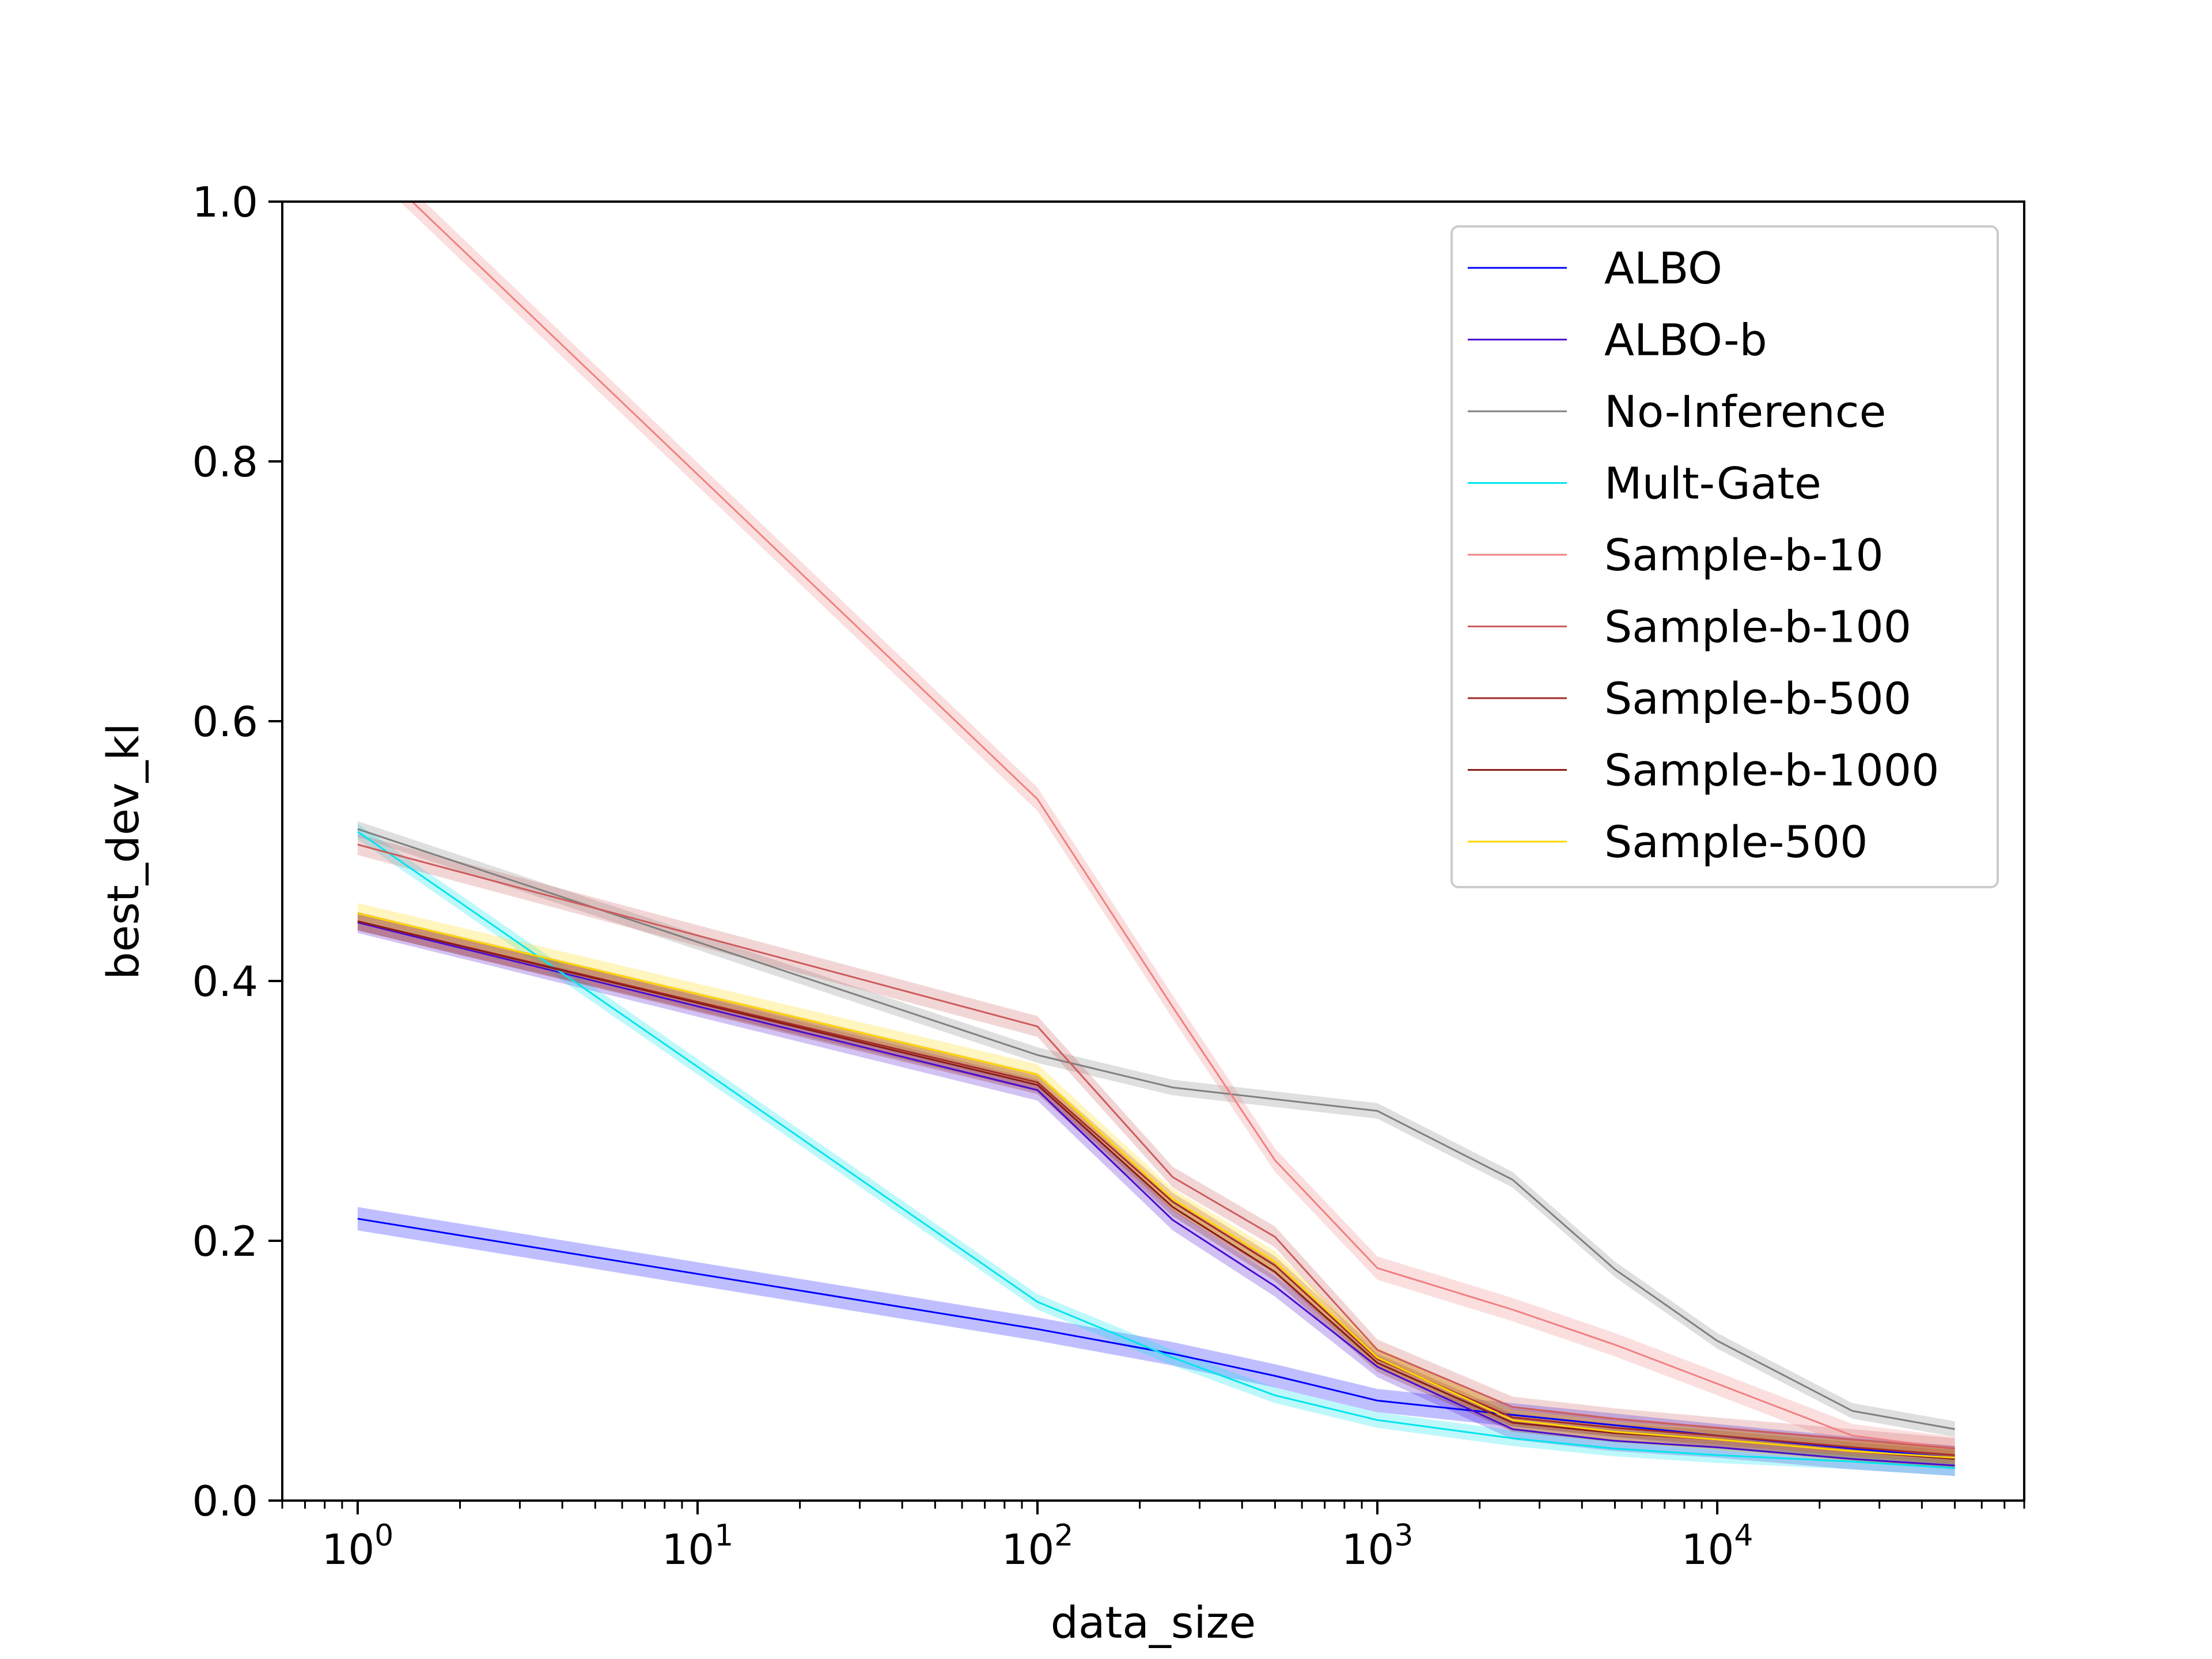 The height and width of the screenshot is (1659, 2212). I want to click on y-tick-label: 0.2, so click(225, 1241).